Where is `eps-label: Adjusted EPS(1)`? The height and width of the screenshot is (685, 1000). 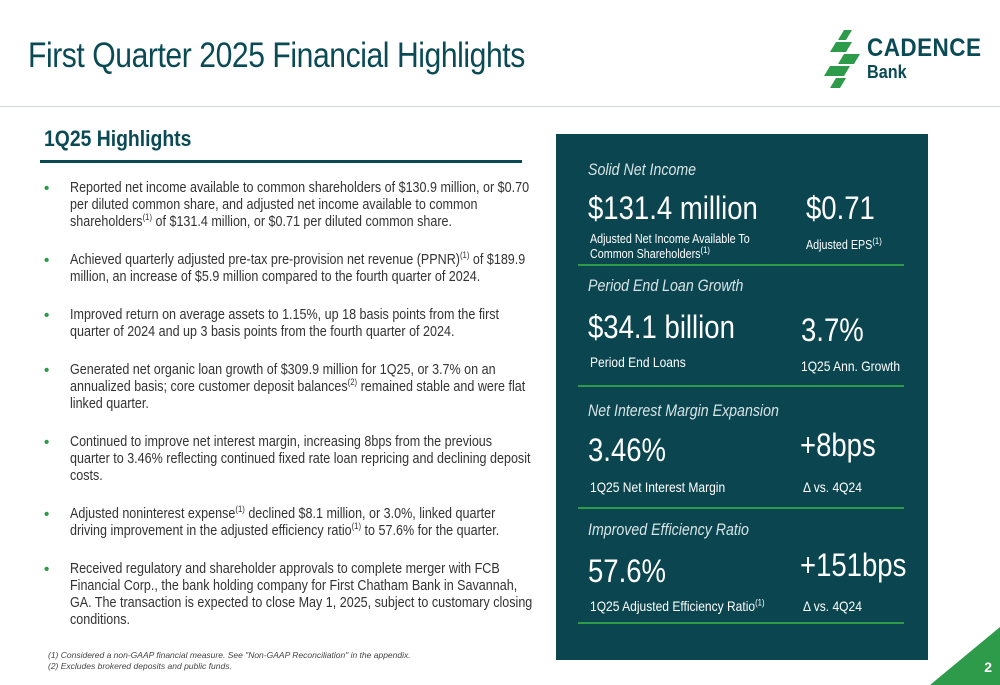
eps-label: Adjusted EPS(1) is located at coordinates (844, 243).